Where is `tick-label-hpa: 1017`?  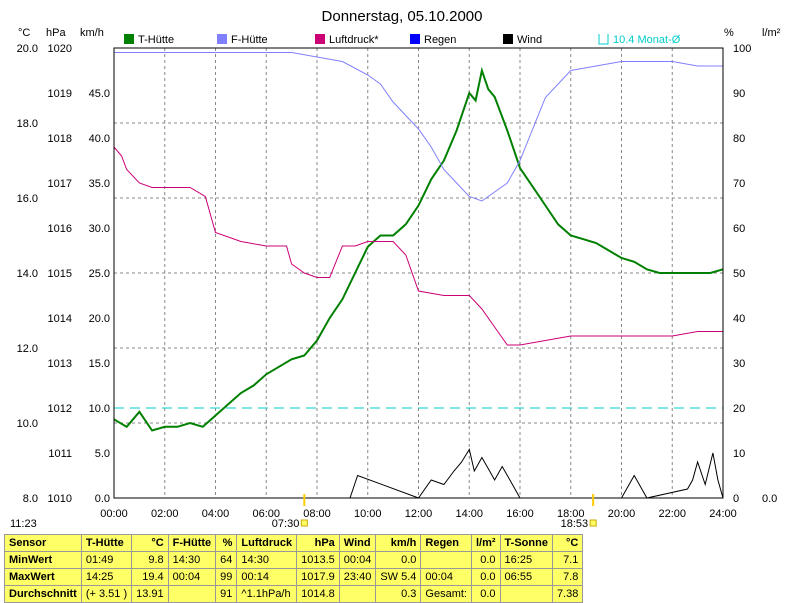
tick-label-hpa: 1017 is located at coordinates (60, 184).